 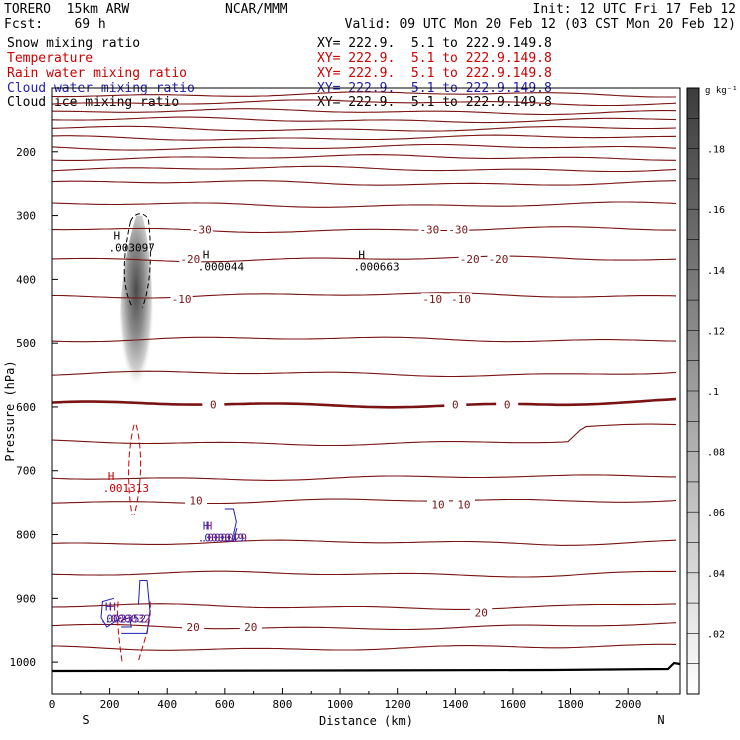 I want to click on x-tick-label: 800, so click(x=283, y=704).